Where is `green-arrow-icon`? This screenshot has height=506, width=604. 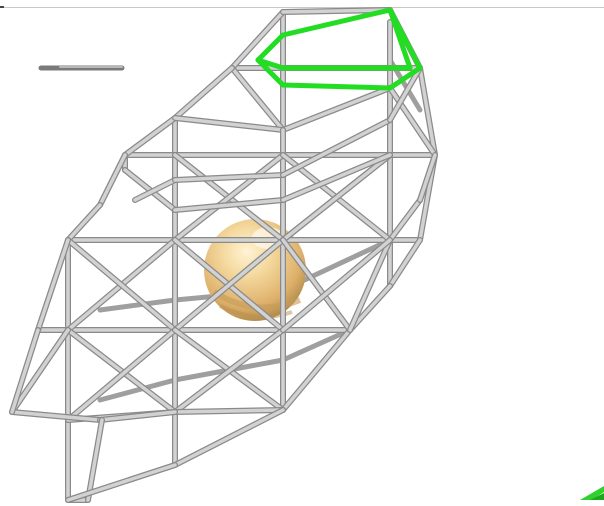
green-arrow-icon is located at coordinates (592, 493).